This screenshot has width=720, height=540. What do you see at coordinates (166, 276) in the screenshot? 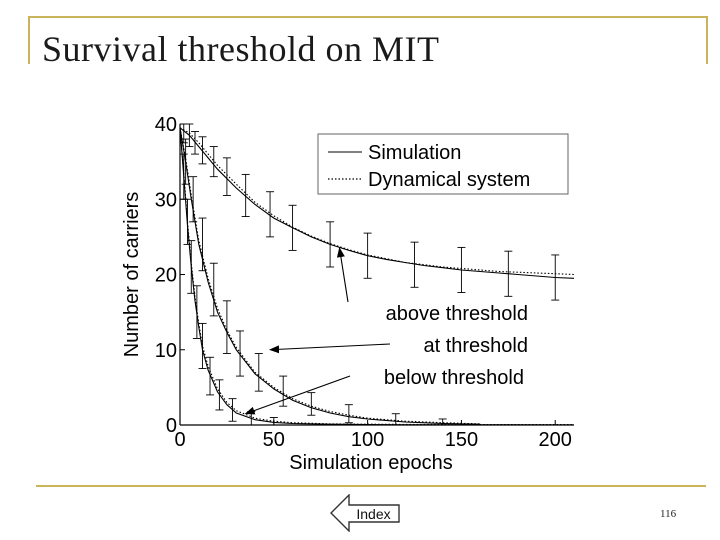
I see `y-tick-label: 20` at bounding box center [166, 276].